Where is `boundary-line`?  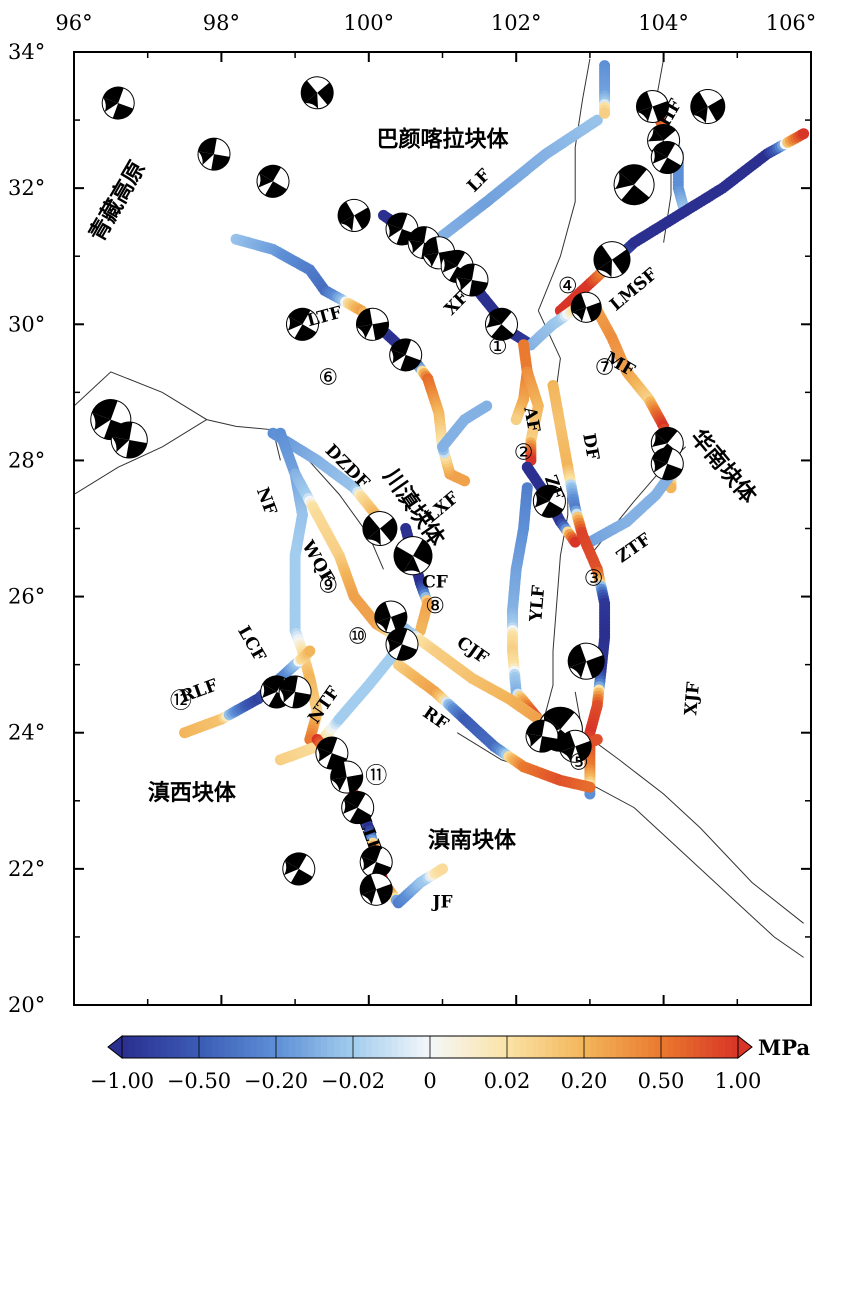
boundary-line is located at coordinates (229, 470).